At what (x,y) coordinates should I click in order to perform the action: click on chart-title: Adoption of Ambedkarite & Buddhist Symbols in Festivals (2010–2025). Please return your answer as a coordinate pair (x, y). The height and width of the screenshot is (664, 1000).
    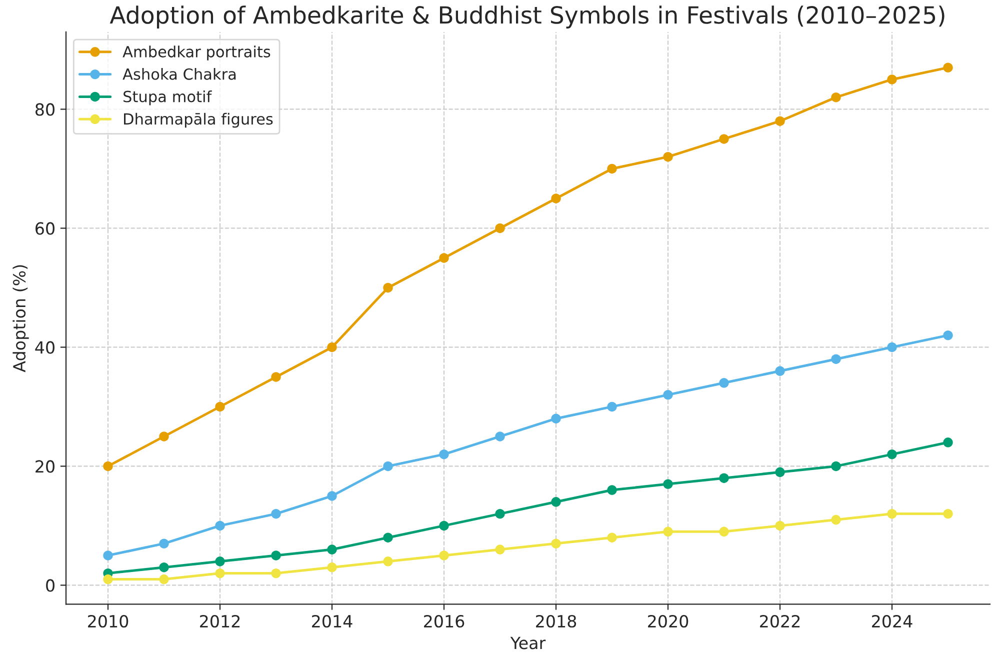
    Looking at the image, I should click on (527, 17).